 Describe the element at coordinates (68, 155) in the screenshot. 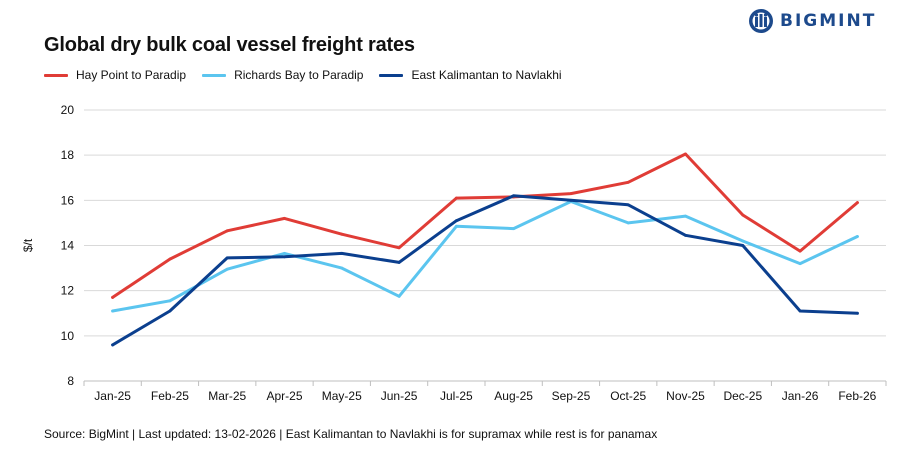

I see `y-tick-label: 18` at that location.